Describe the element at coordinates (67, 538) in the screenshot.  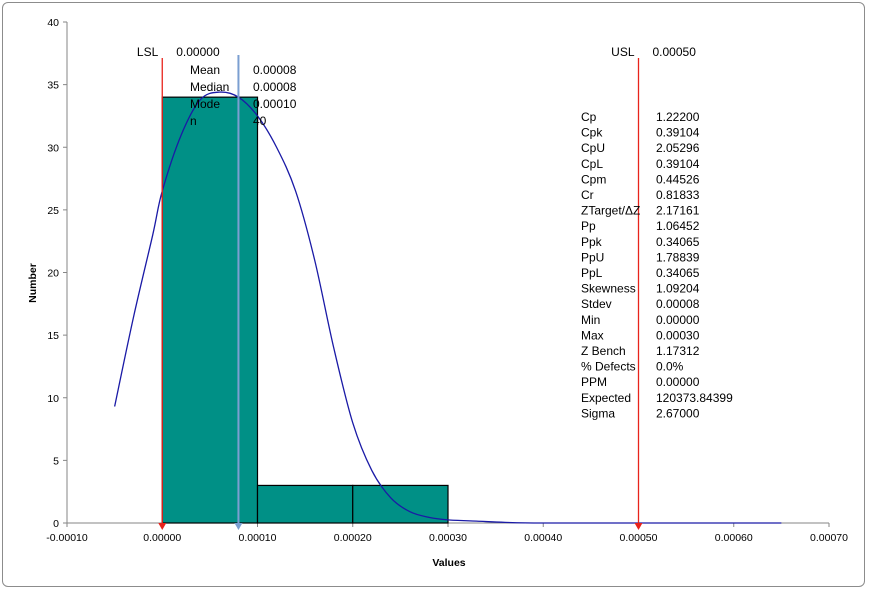
I see `x-tick-label: -0.00010` at that location.